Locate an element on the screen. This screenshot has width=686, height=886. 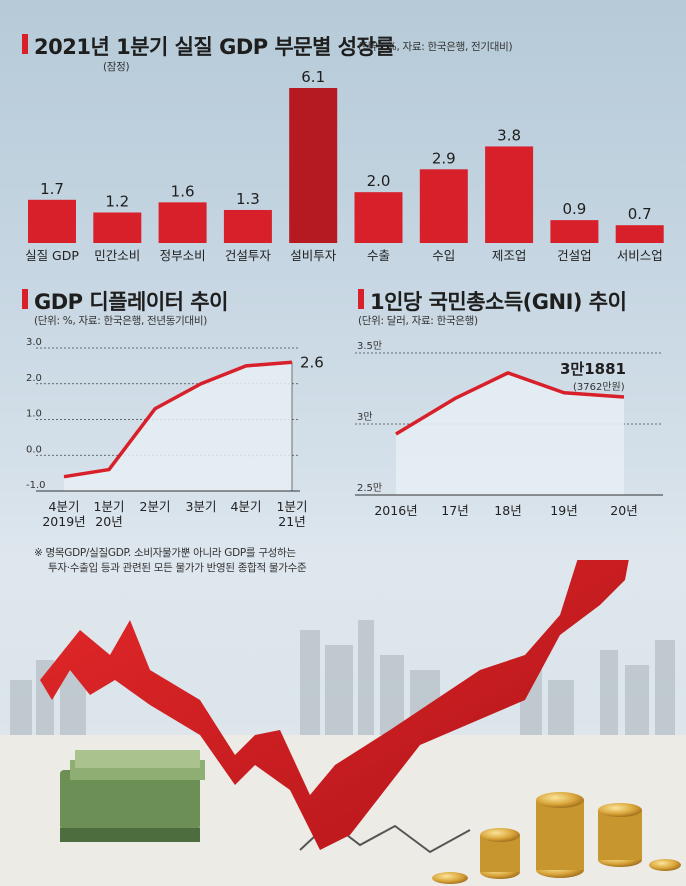
bar-category-label: 서비스업 is located at coordinates (640, 255).